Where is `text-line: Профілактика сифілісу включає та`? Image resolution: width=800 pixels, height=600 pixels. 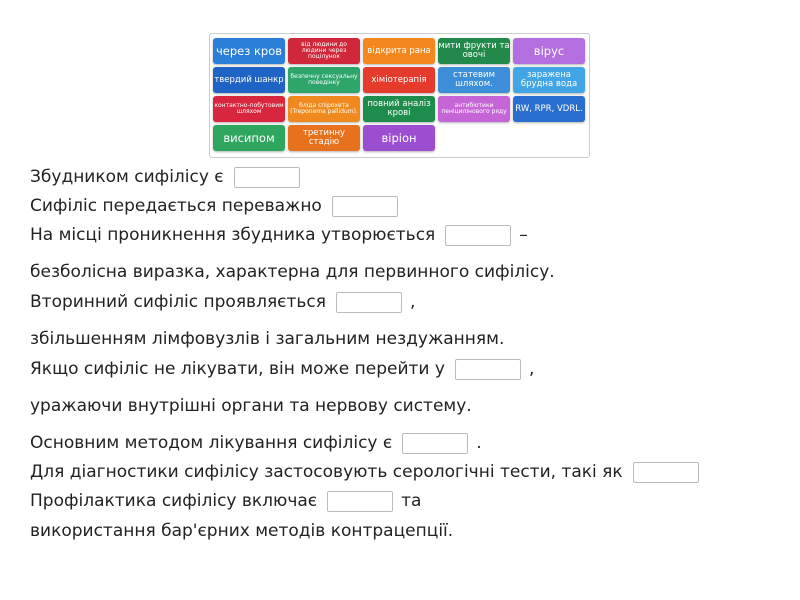 text-line: Профілактика сифілісу включає та is located at coordinates (225, 501).